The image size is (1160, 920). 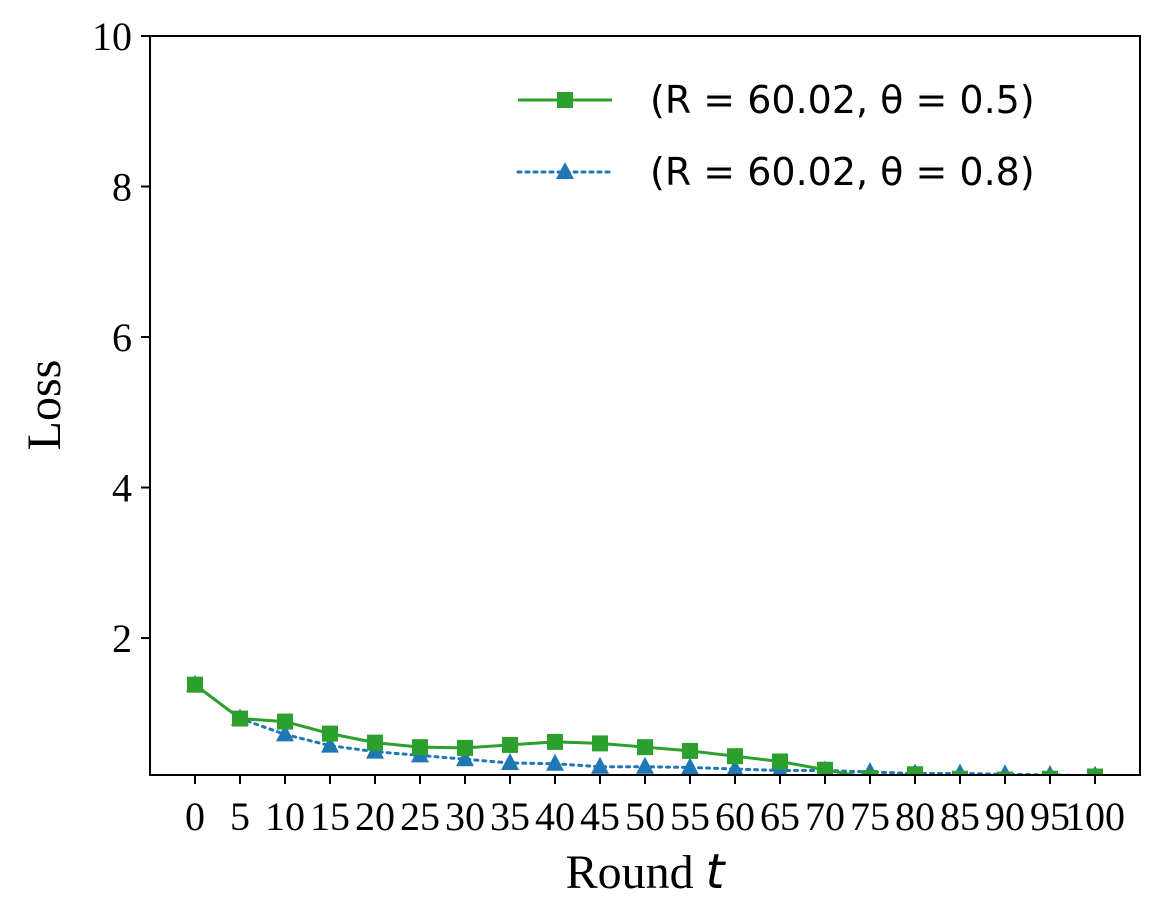 I want to click on x-tick-label: 45, so click(x=600, y=816).